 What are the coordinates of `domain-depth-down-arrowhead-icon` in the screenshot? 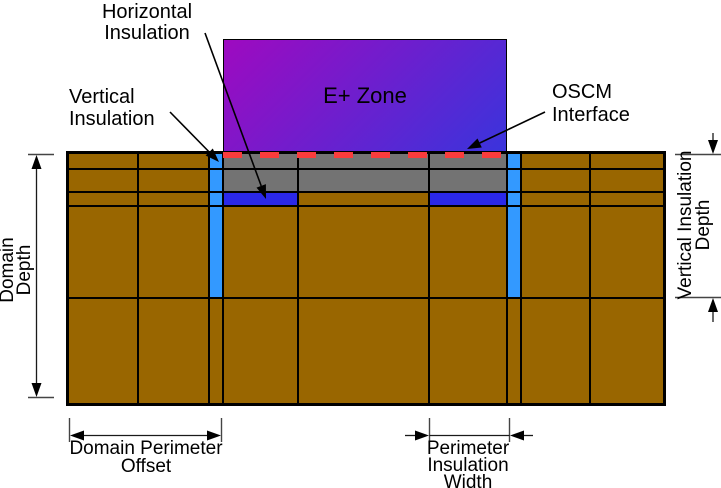 It's located at (36, 390).